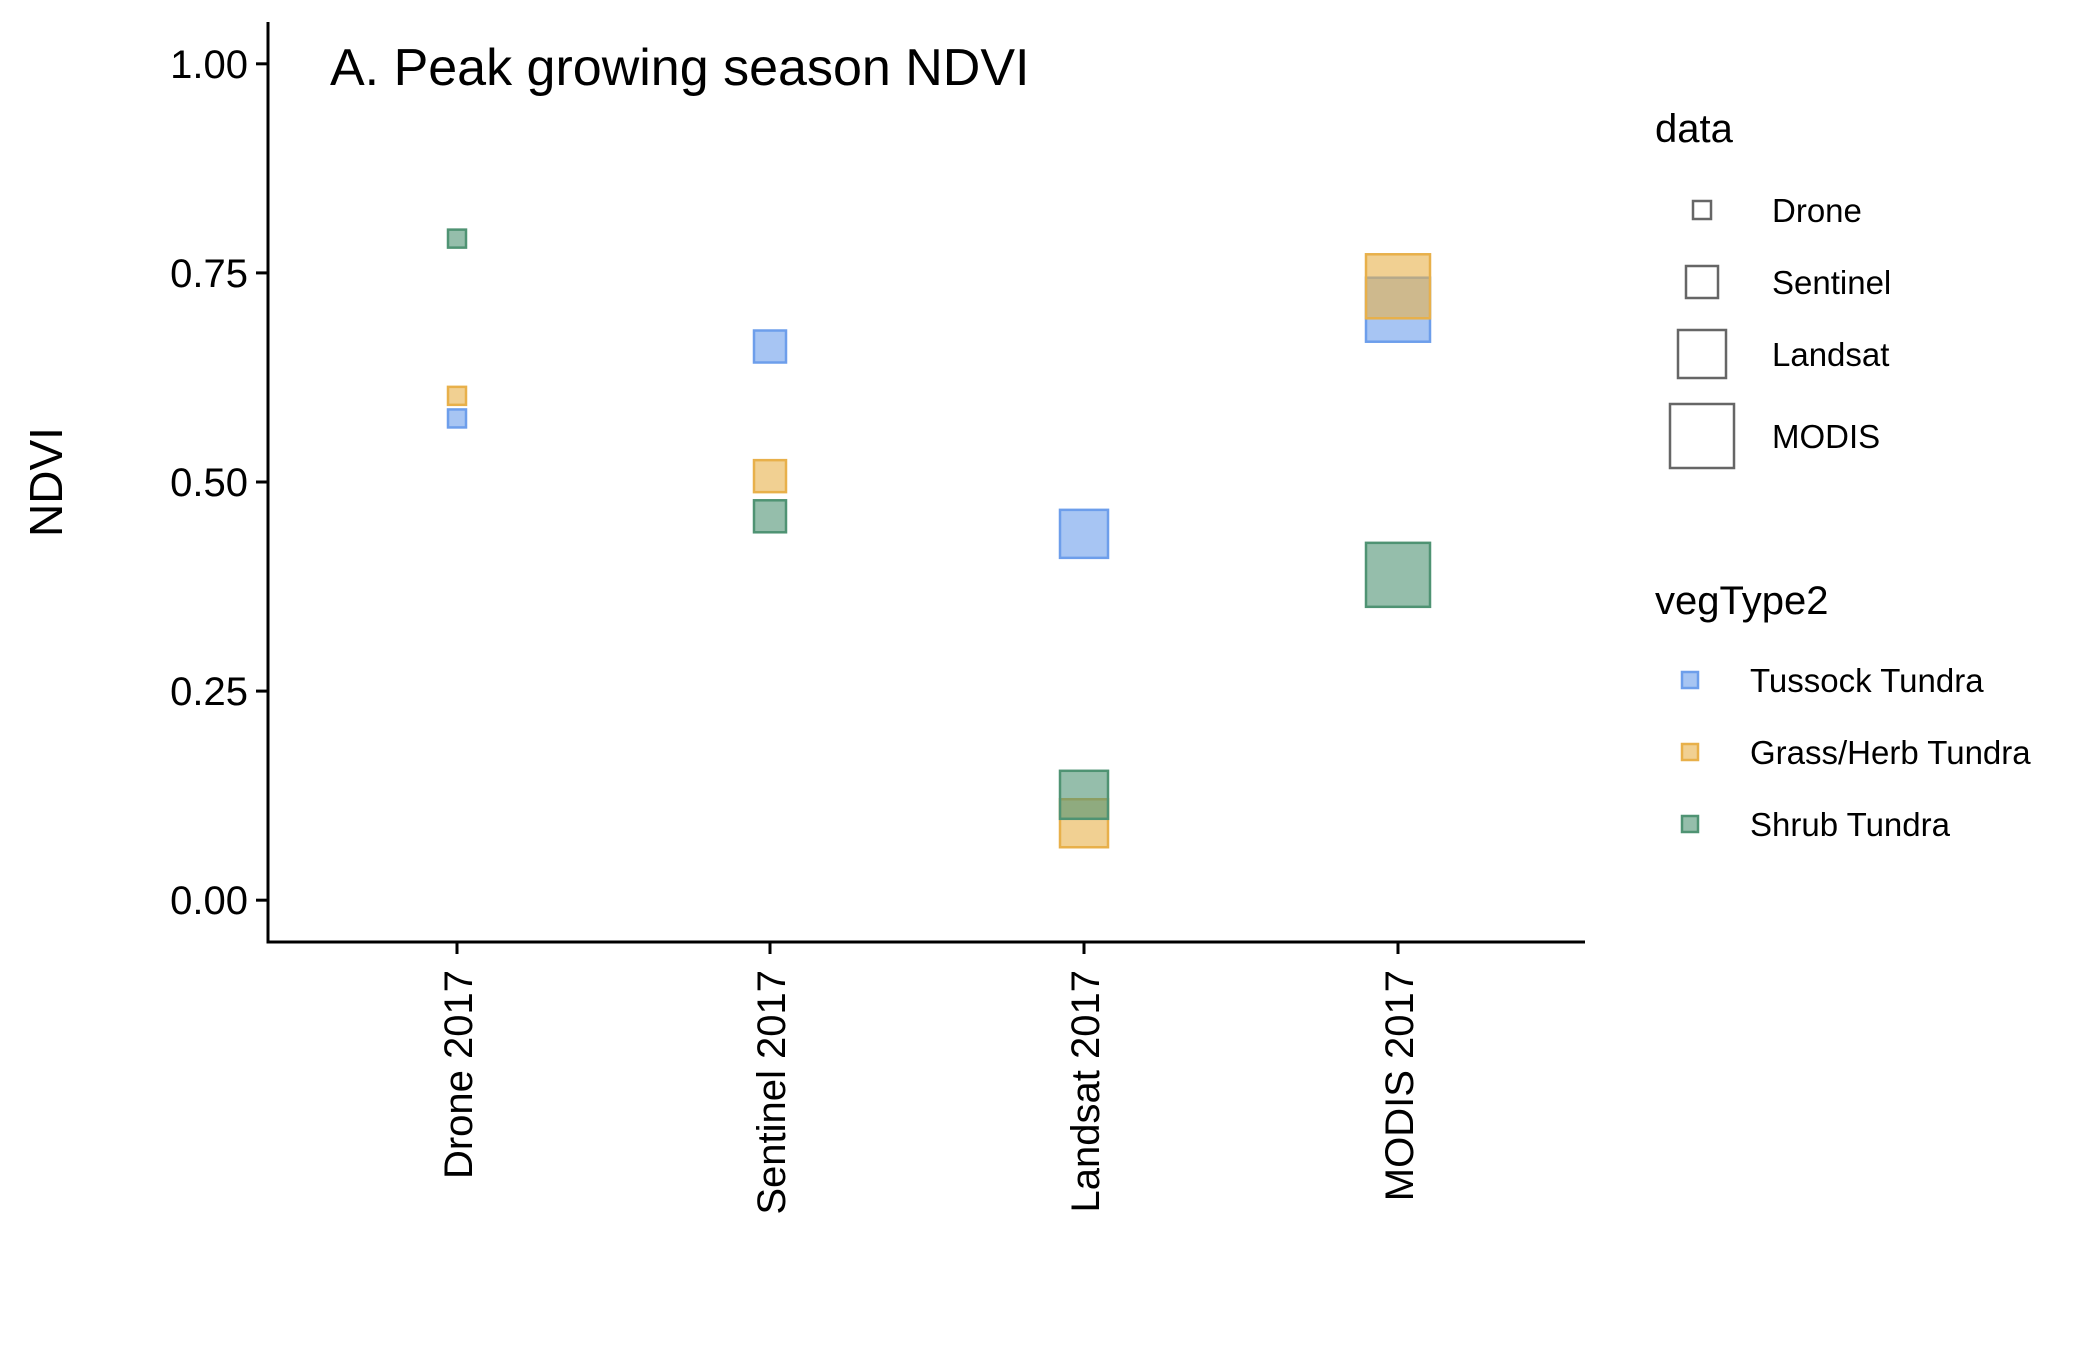  Describe the element at coordinates (459, 1074) in the screenshot. I see `x-tick-label: Drone 2017` at that location.